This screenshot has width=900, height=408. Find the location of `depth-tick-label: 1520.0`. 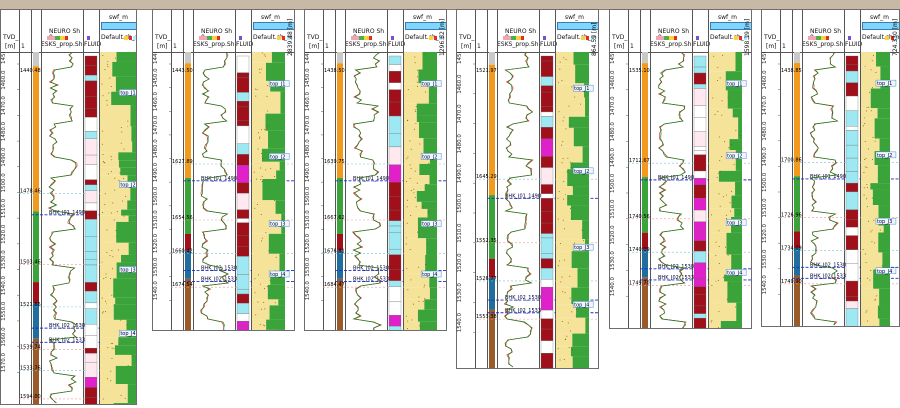

depth-tick-label: 1520.0 is located at coordinates (765, 233).